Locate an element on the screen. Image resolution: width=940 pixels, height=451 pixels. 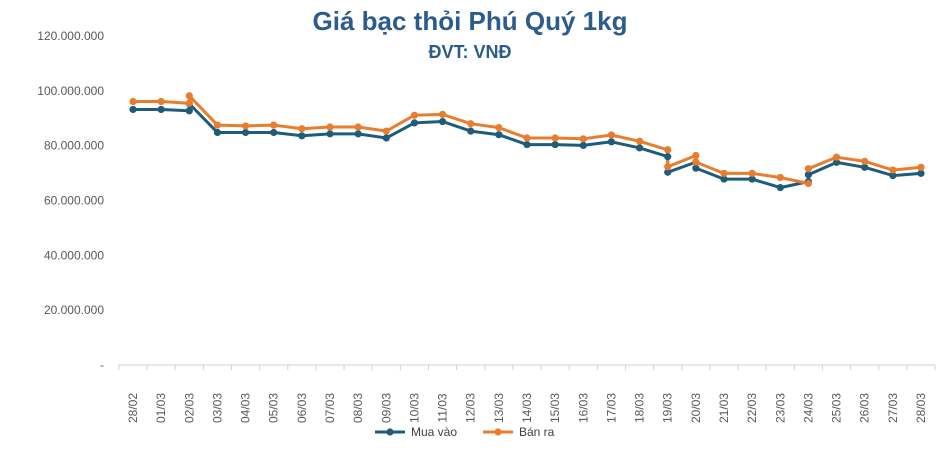
x-tick-label: 05/03 is located at coordinates (274, 408).